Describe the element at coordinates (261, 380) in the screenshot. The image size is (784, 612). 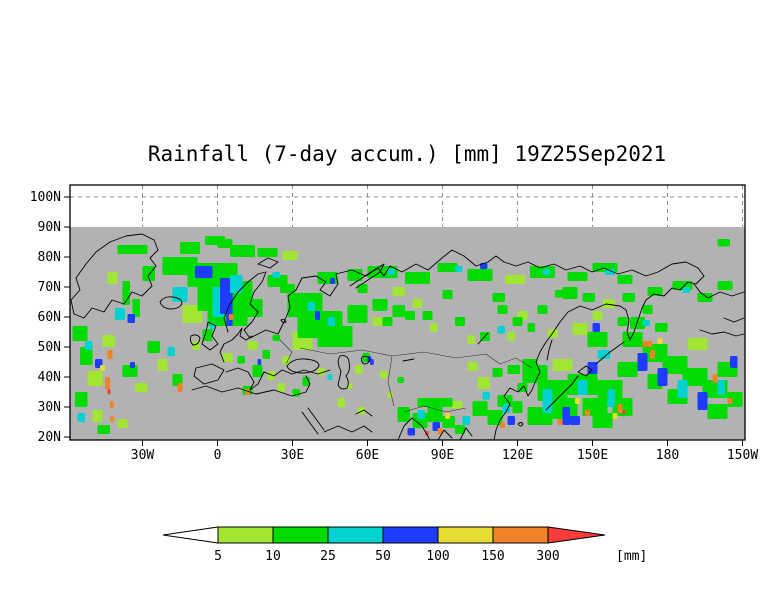
I see `coastline-mediterranean` at that location.